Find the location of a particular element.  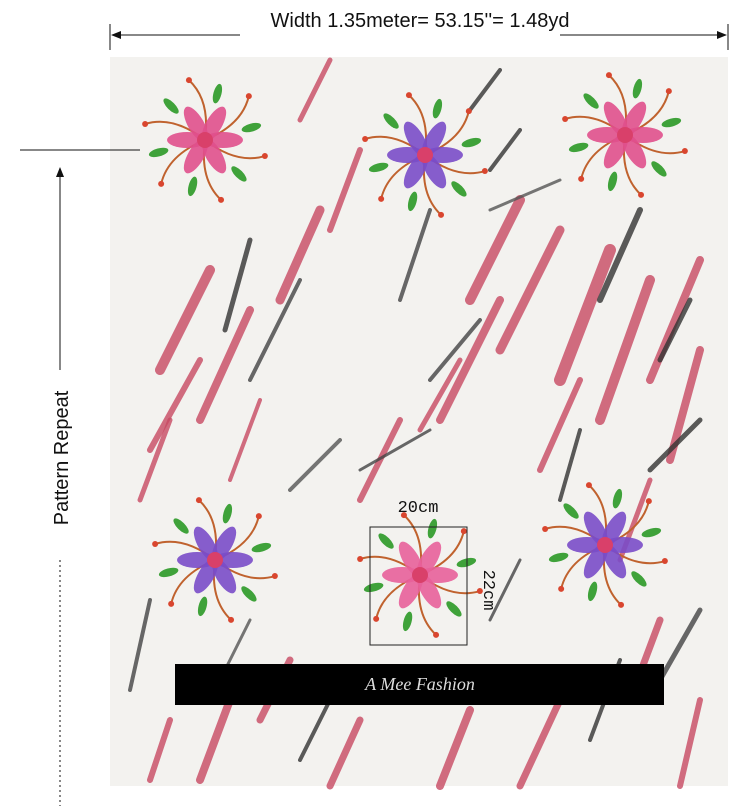

motif-height: 22cm is located at coordinates (487, 590).